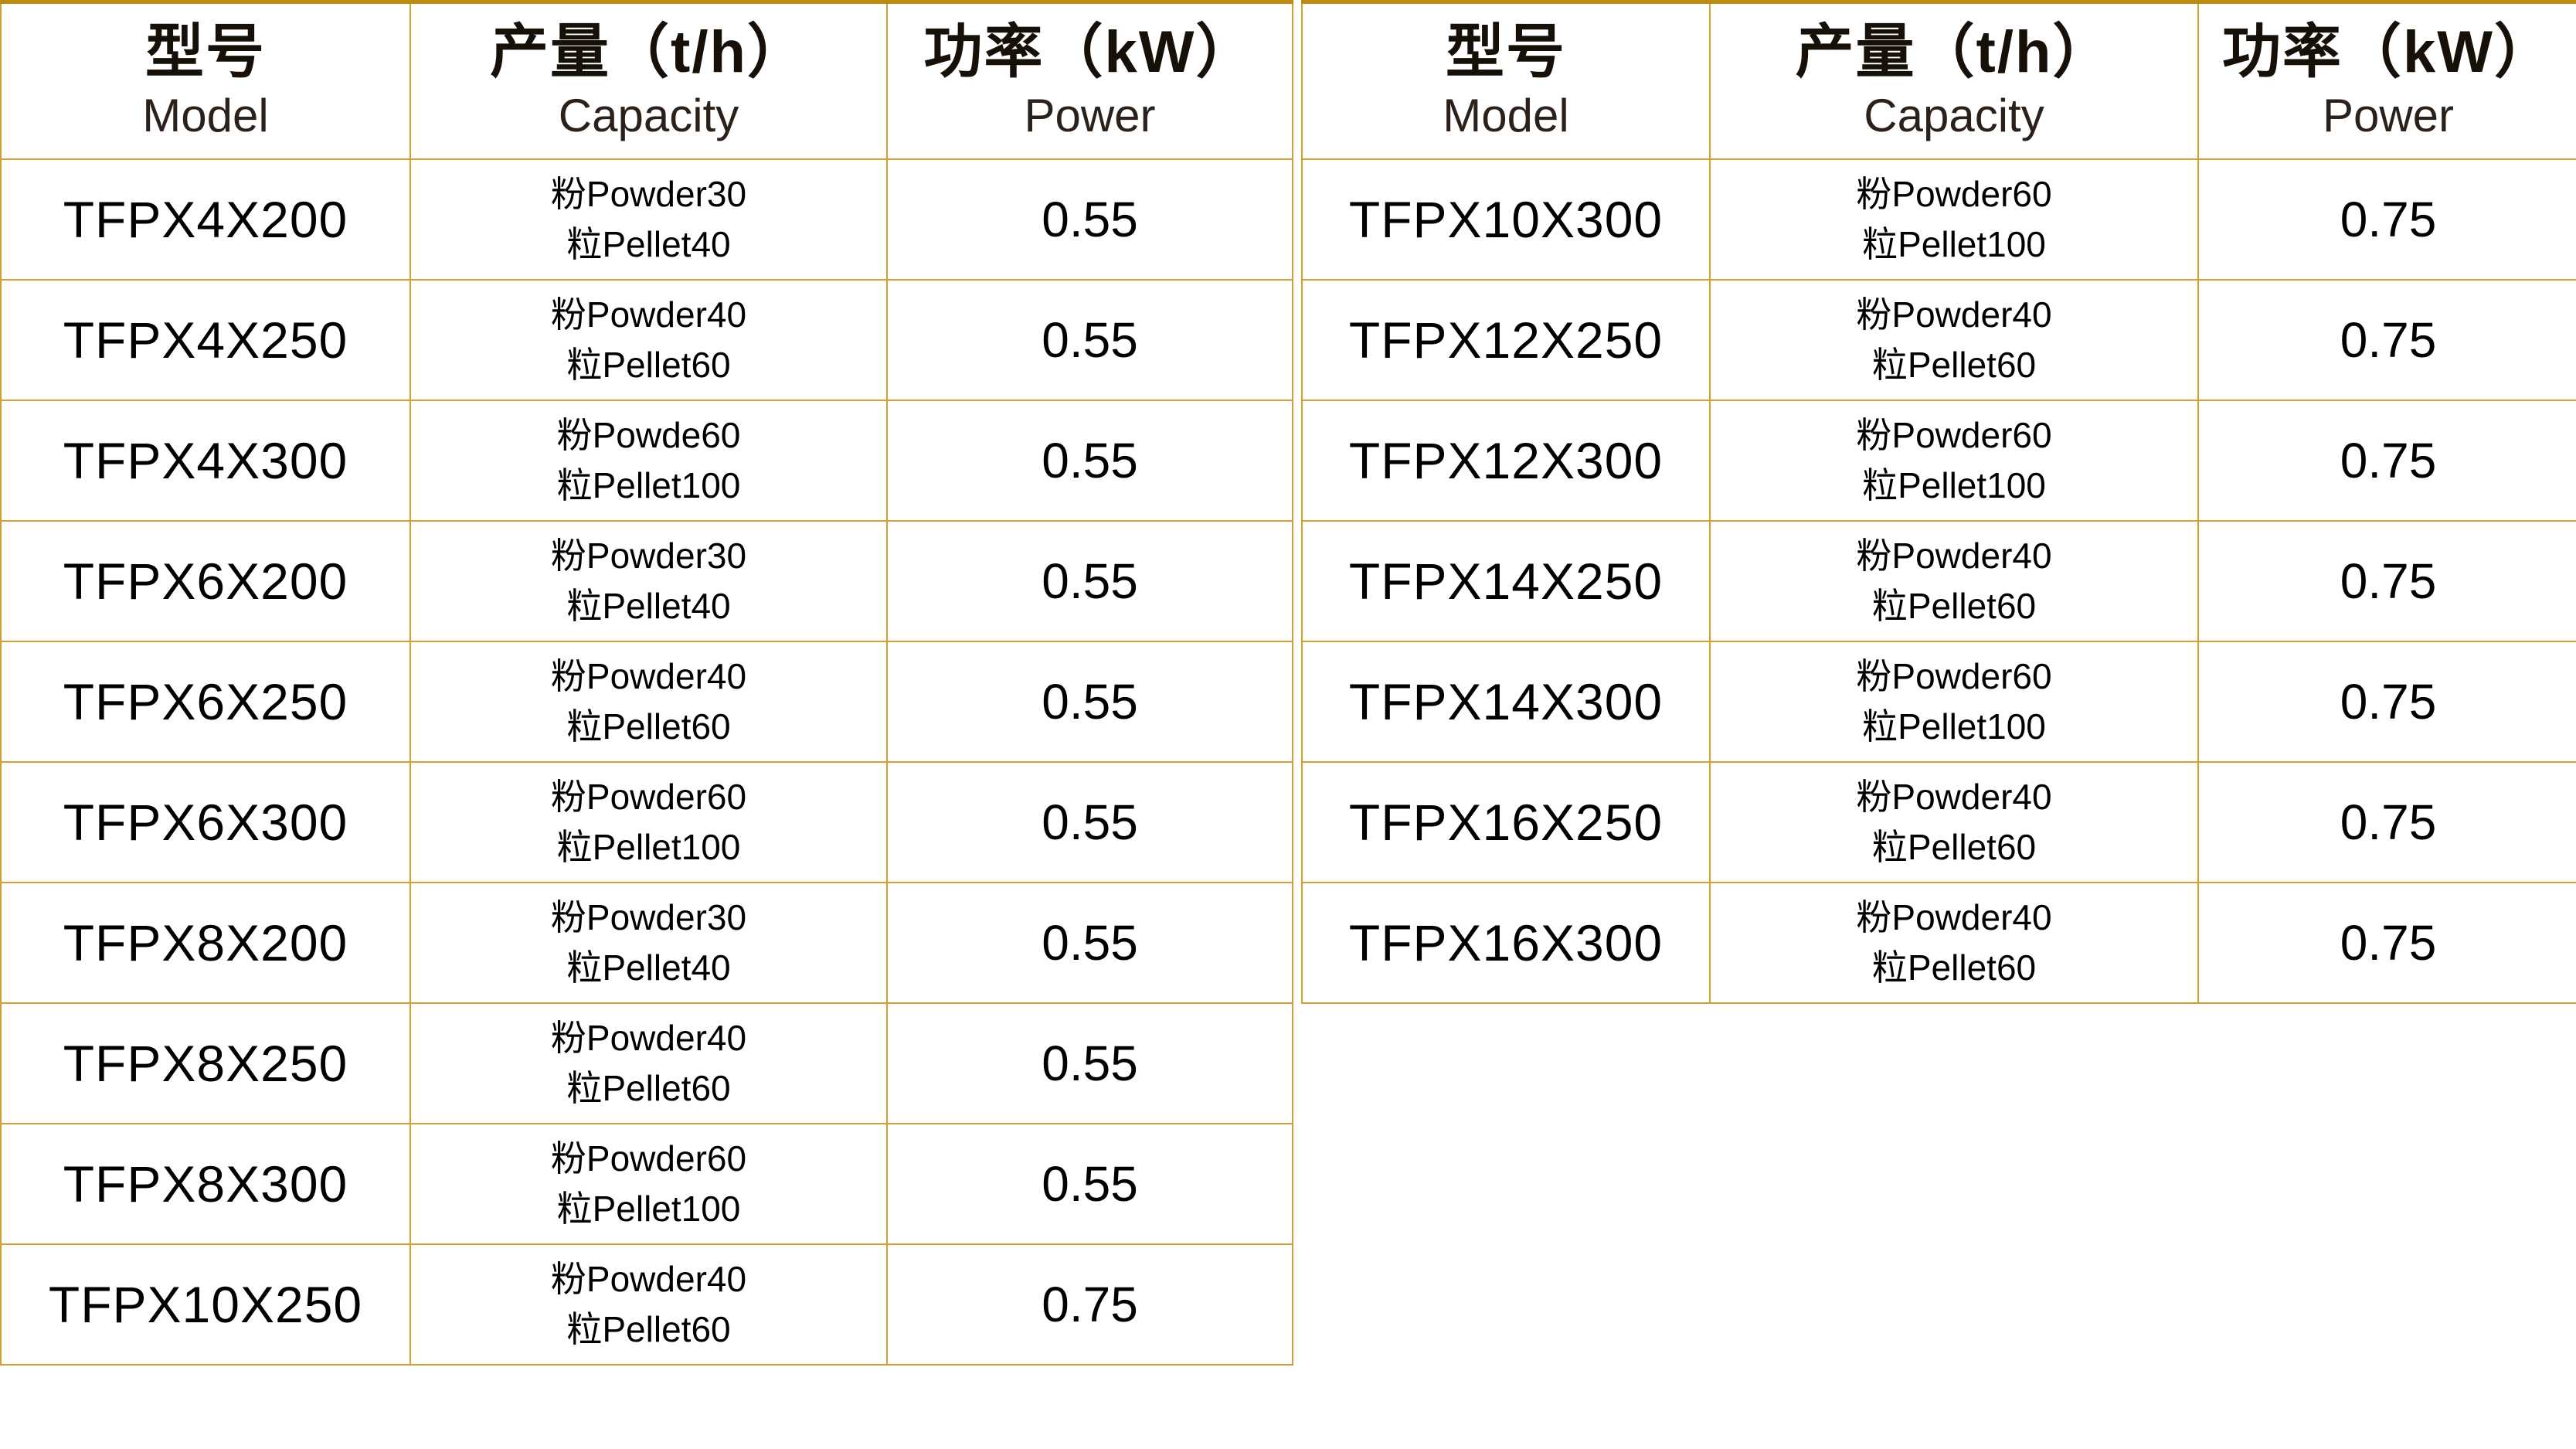 The image size is (2576, 1449). I want to click on header-model-zh: 型号, so click(1506, 52).